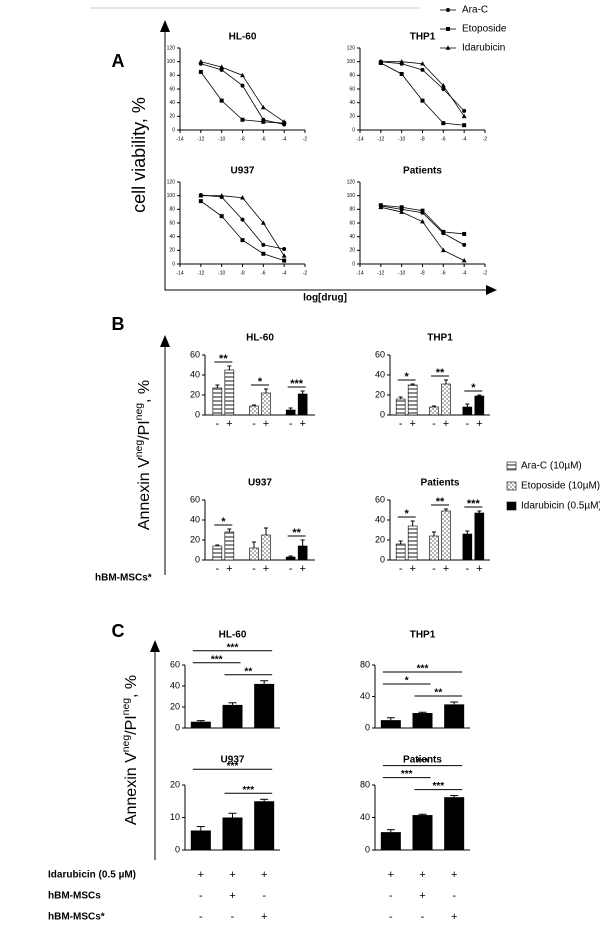 The image size is (600, 934). I want to click on legend-label: Idarubicin (0.5µM), so click(560, 506).